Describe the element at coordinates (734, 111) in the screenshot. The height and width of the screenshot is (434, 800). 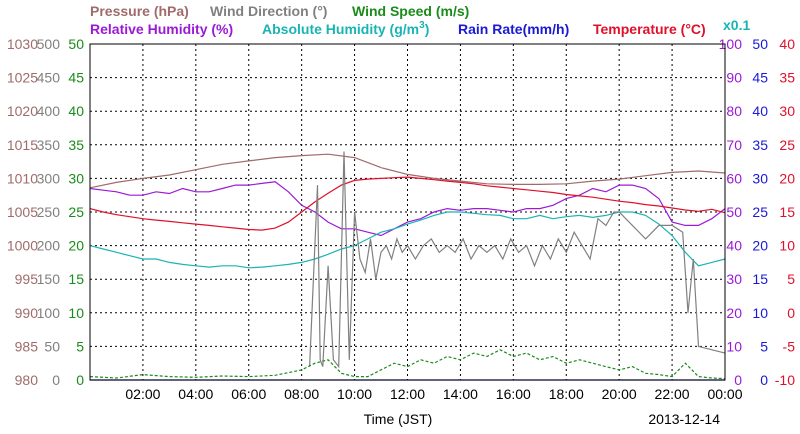
I see `rh-tick-label: 80` at that location.